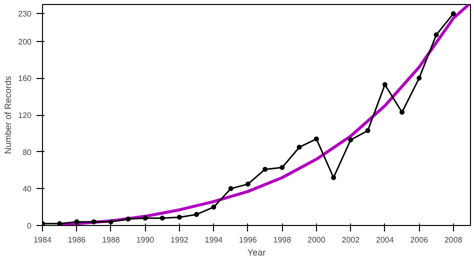 This screenshot has height=260, width=474. I want to click on y-tick-label: 160, so click(25, 79).